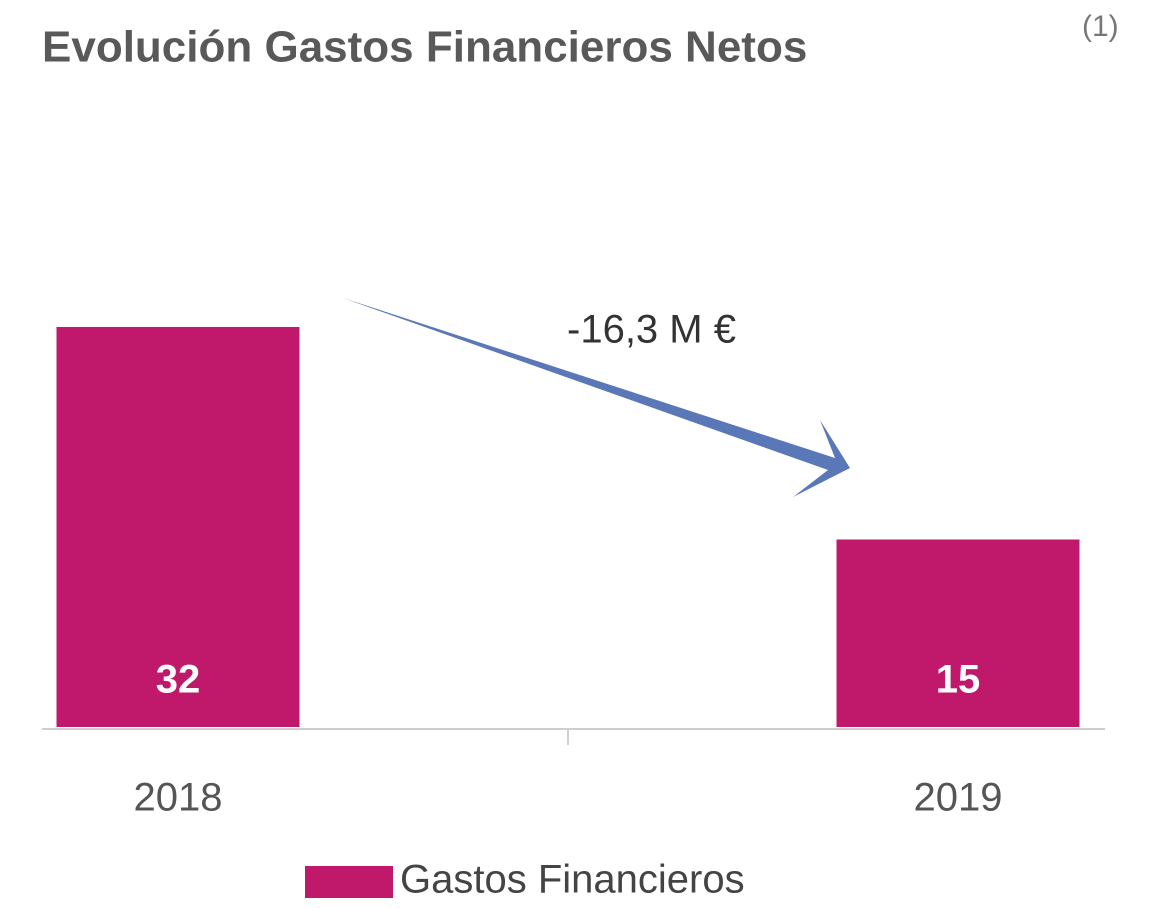 This screenshot has height=909, width=1162. What do you see at coordinates (651, 330) in the screenshot?
I see `annotation: -16,3 M €` at bounding box center [651, 330].